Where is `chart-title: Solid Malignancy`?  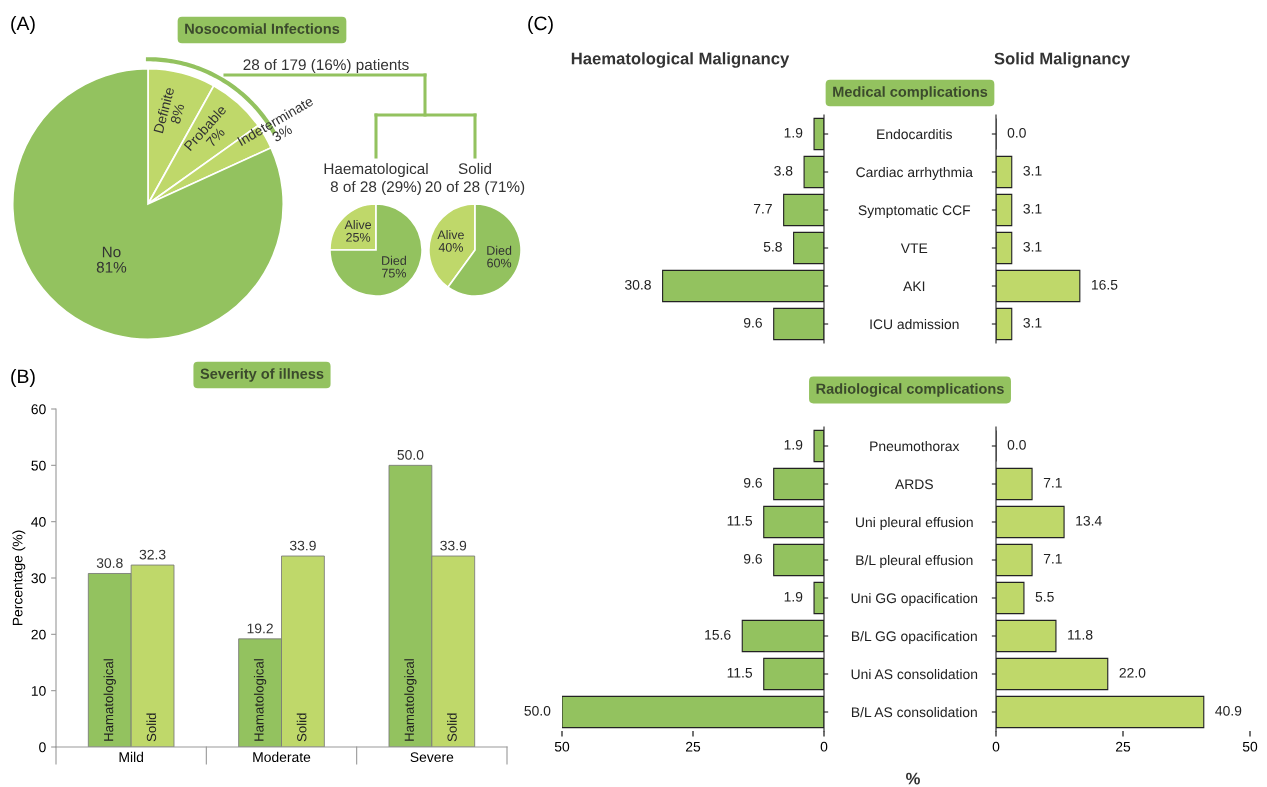
chart-title: Solid Malignancy is located at coordinates (1062, 60).